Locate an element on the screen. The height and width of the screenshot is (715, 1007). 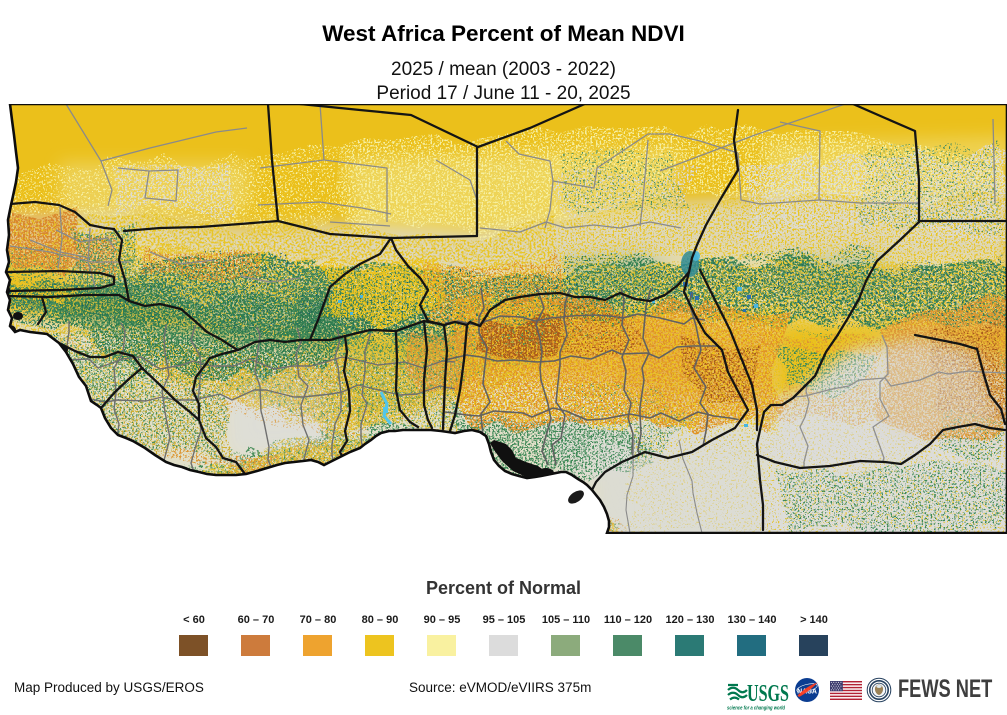
svg-text: USGS is located at coordinates (768, 694).